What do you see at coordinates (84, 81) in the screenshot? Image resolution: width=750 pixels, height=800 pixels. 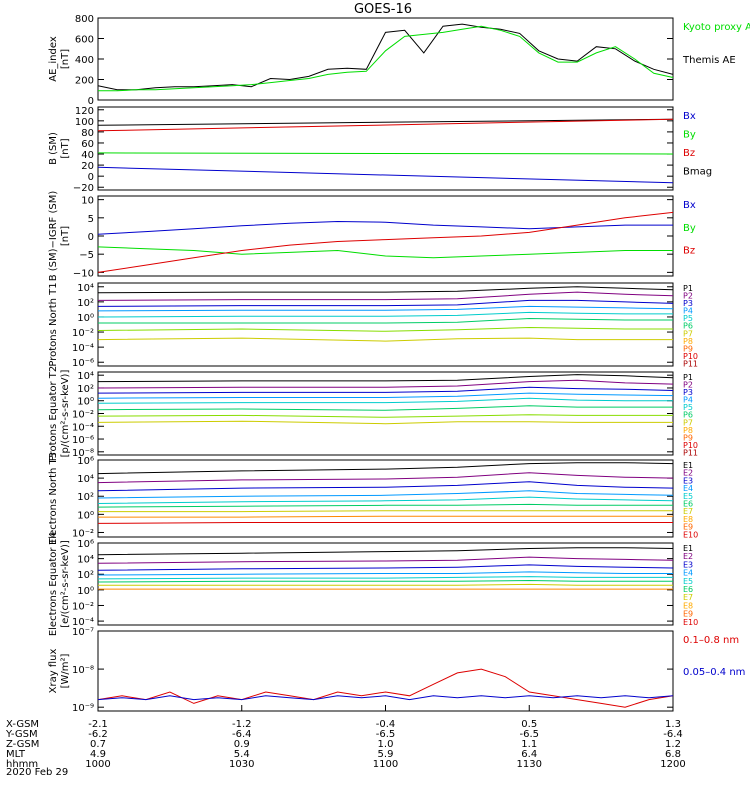 I see `y-tick-label: 200` at bounding box center [84, 81].